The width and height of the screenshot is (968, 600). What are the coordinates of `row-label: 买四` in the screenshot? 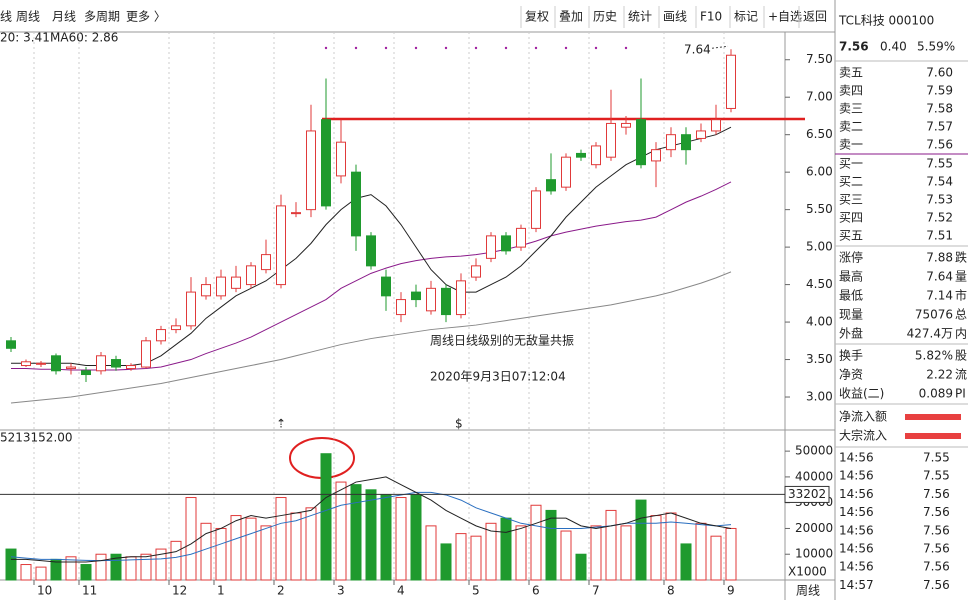 It's located at (851, 218).